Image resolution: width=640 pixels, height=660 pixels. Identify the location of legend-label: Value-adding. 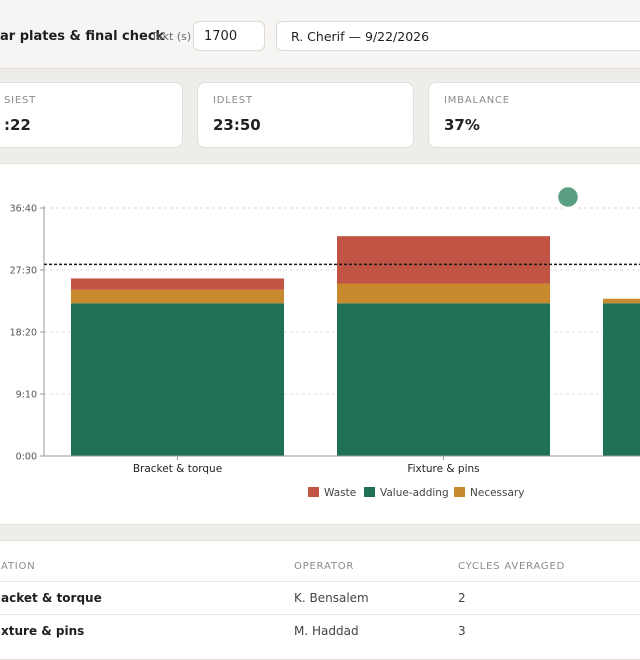
(414, 493).